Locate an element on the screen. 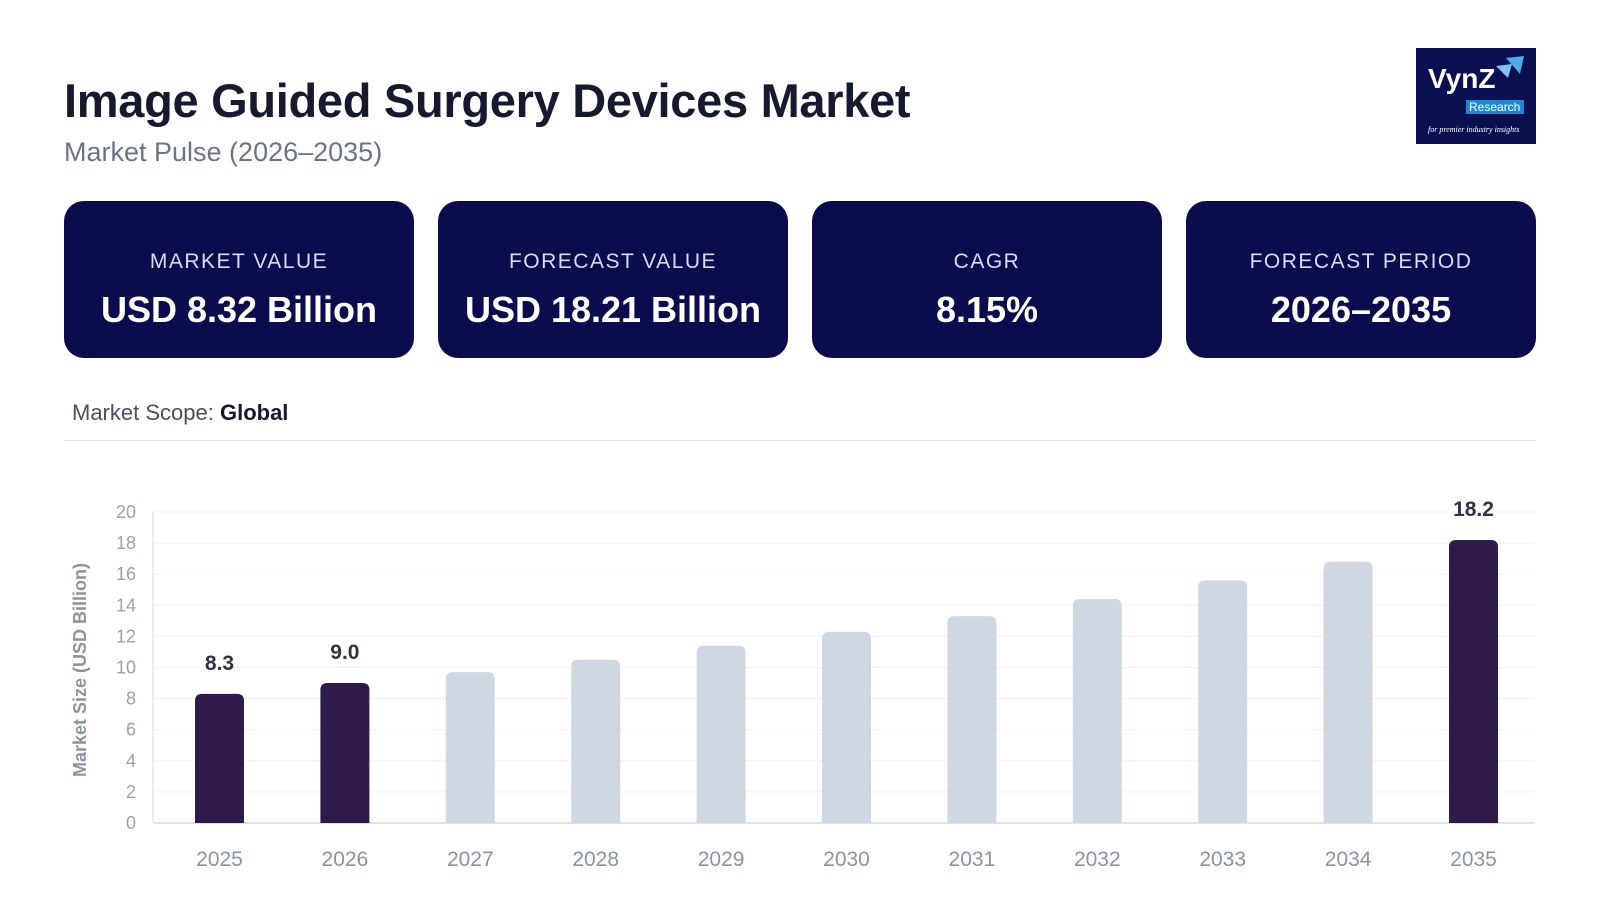  x-tick-label: 2028 is located at coordinates (595, 859).